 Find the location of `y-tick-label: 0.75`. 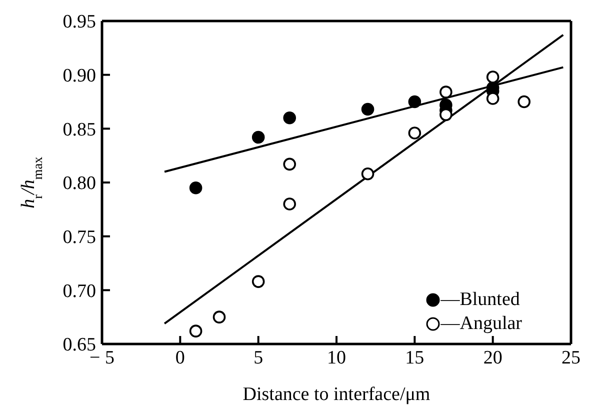

y-tick-label: 0.75 is located at coordinates (79, 237).